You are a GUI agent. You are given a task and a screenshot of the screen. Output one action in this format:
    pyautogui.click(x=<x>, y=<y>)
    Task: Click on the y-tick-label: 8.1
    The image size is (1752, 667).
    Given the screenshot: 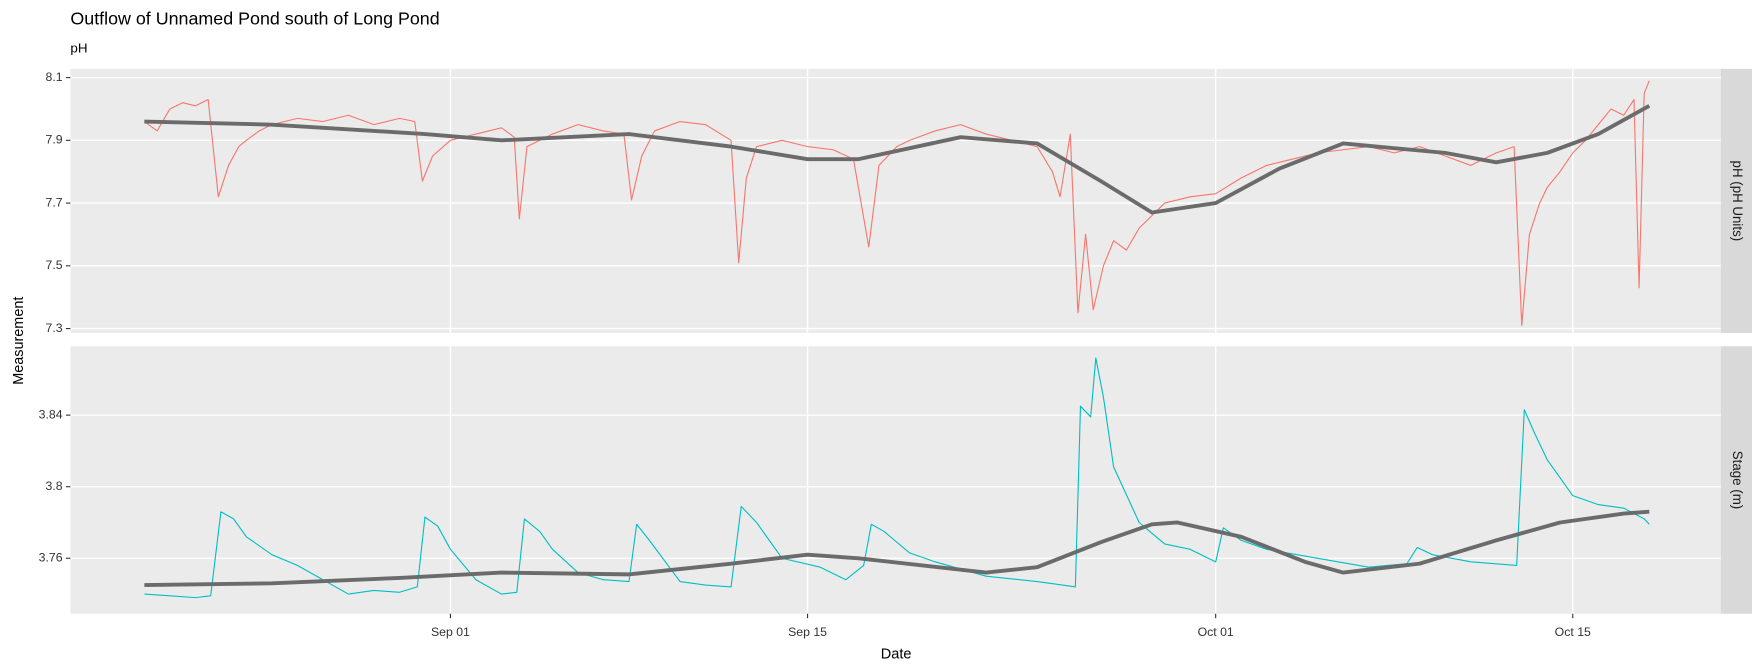 What is the action you would take?
    pyautogui.click(x=53, y=77)
    